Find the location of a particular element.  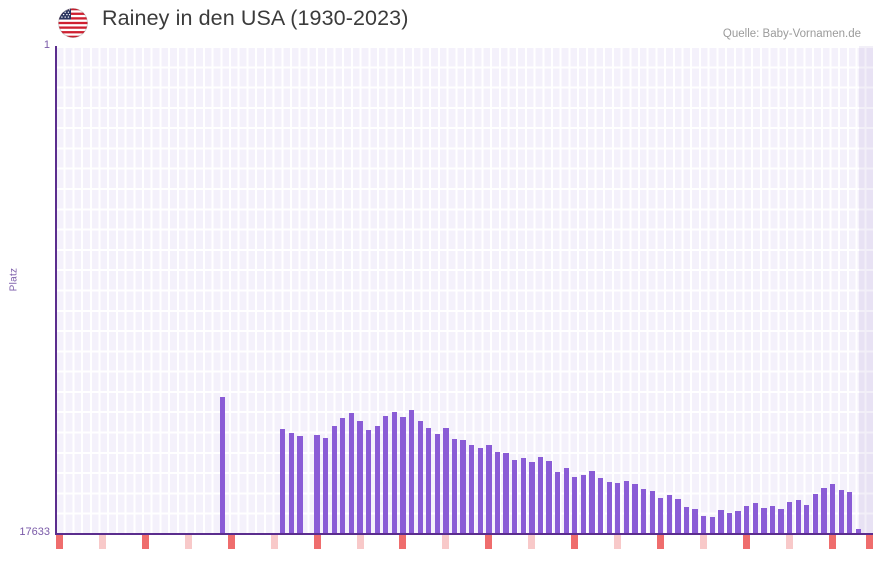

x-tick-1995 is located at coordinates (618, 542).